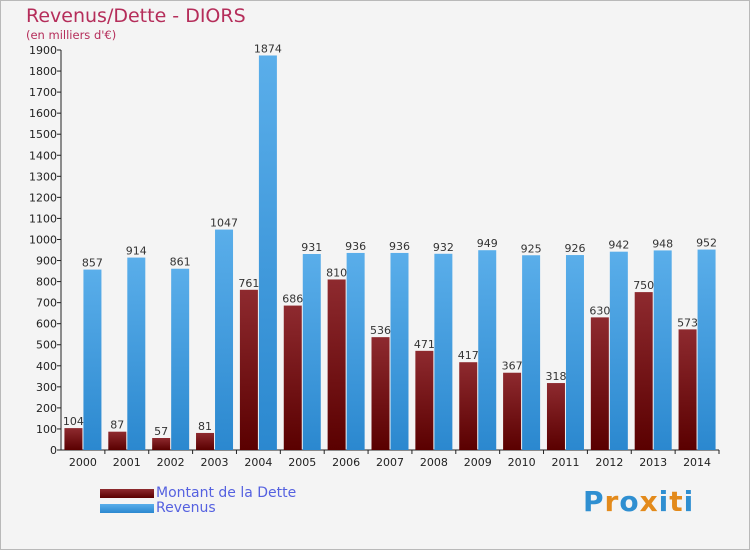 This screenshot has height=550, width=750. I want to click on data-label-debt: 471, so click(424, 344).